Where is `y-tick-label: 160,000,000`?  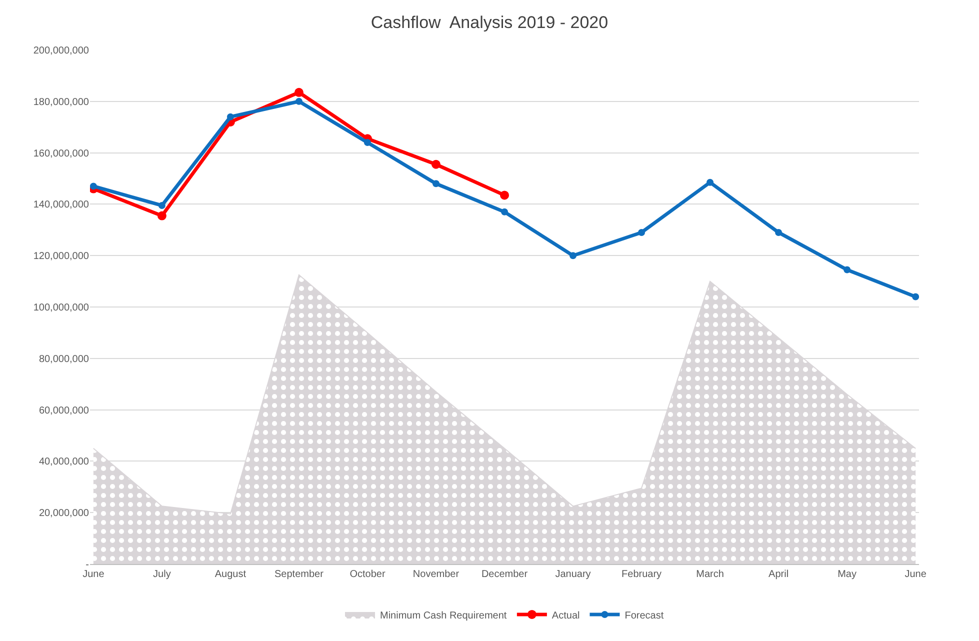
y-tick-label: 160,000,000 is located at coordinates (61, 154).